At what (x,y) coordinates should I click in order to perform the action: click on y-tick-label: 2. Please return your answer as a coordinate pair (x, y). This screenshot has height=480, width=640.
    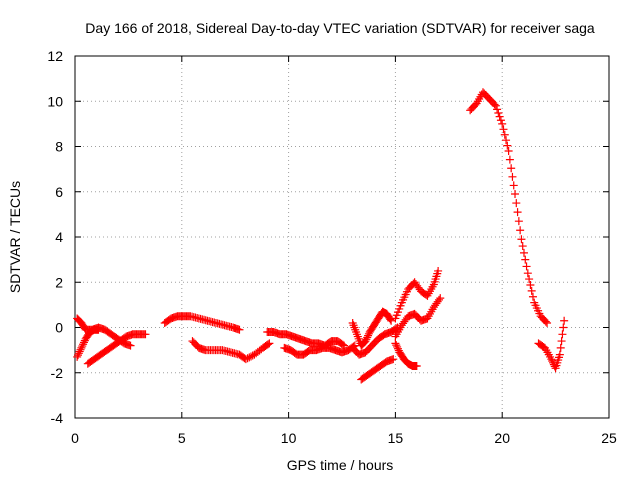
    Looking at the image, I should click on (59, 282).